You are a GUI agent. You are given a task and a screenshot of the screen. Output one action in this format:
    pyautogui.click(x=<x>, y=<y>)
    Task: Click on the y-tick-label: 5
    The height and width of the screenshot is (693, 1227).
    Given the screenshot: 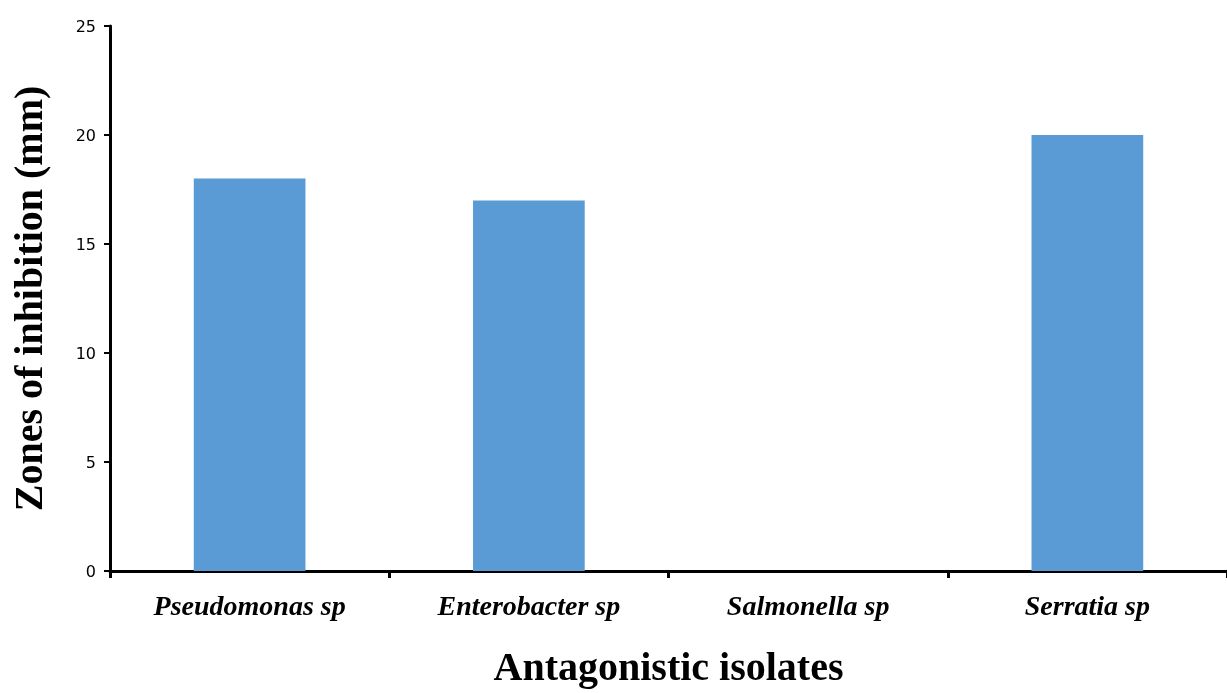 What is the action you would take?
    pyautogui.click(x=90, y=462)
    